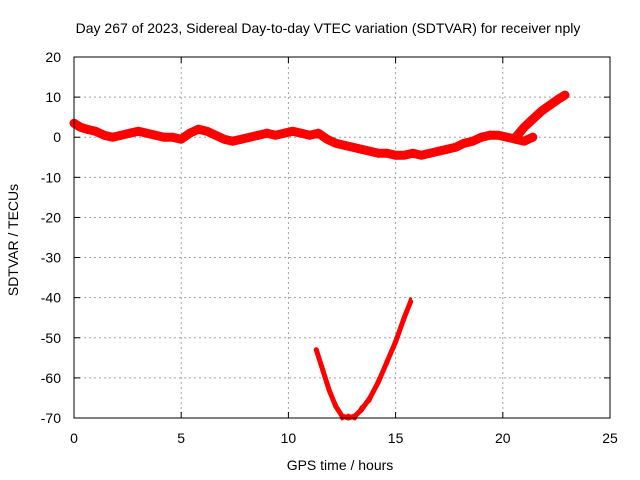  Describe the element at coordinates (51, 418) in the screenshot. I see `y-tick-label: -70` at that location.